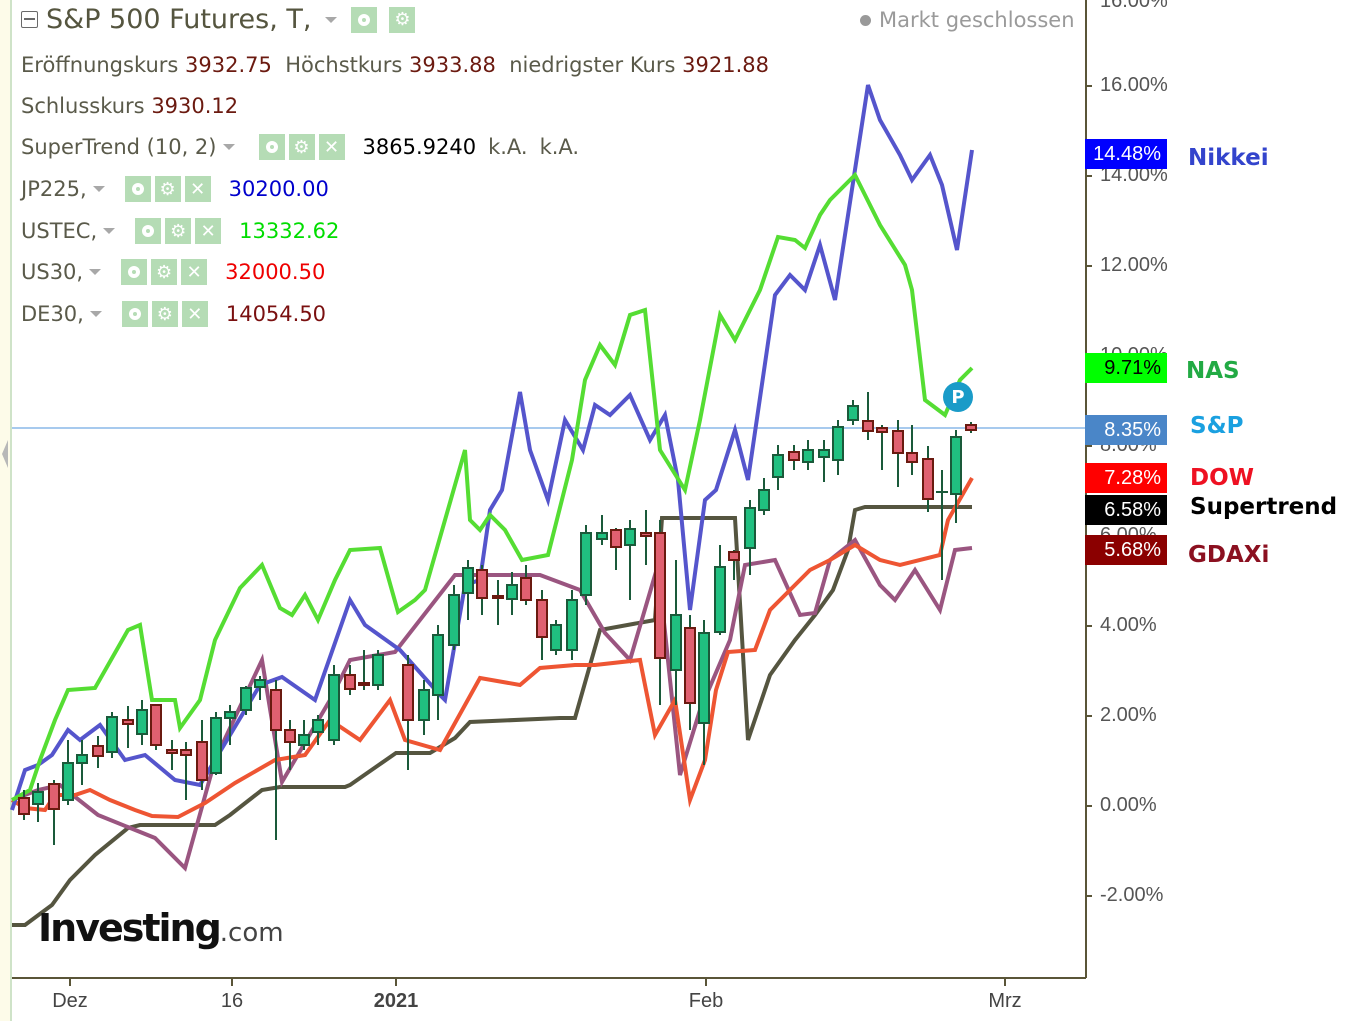 The width and height of the screenshot is (1361, 1021). Describe the element at coordinates (52, 272) in the screenshot. I see `indicator-name: US30,` at that location.